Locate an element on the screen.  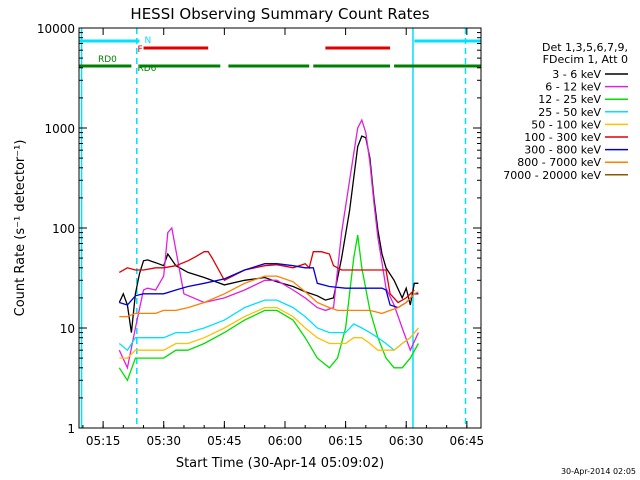
state-label-rd0: RD0 is located at coordinates (107, 60).